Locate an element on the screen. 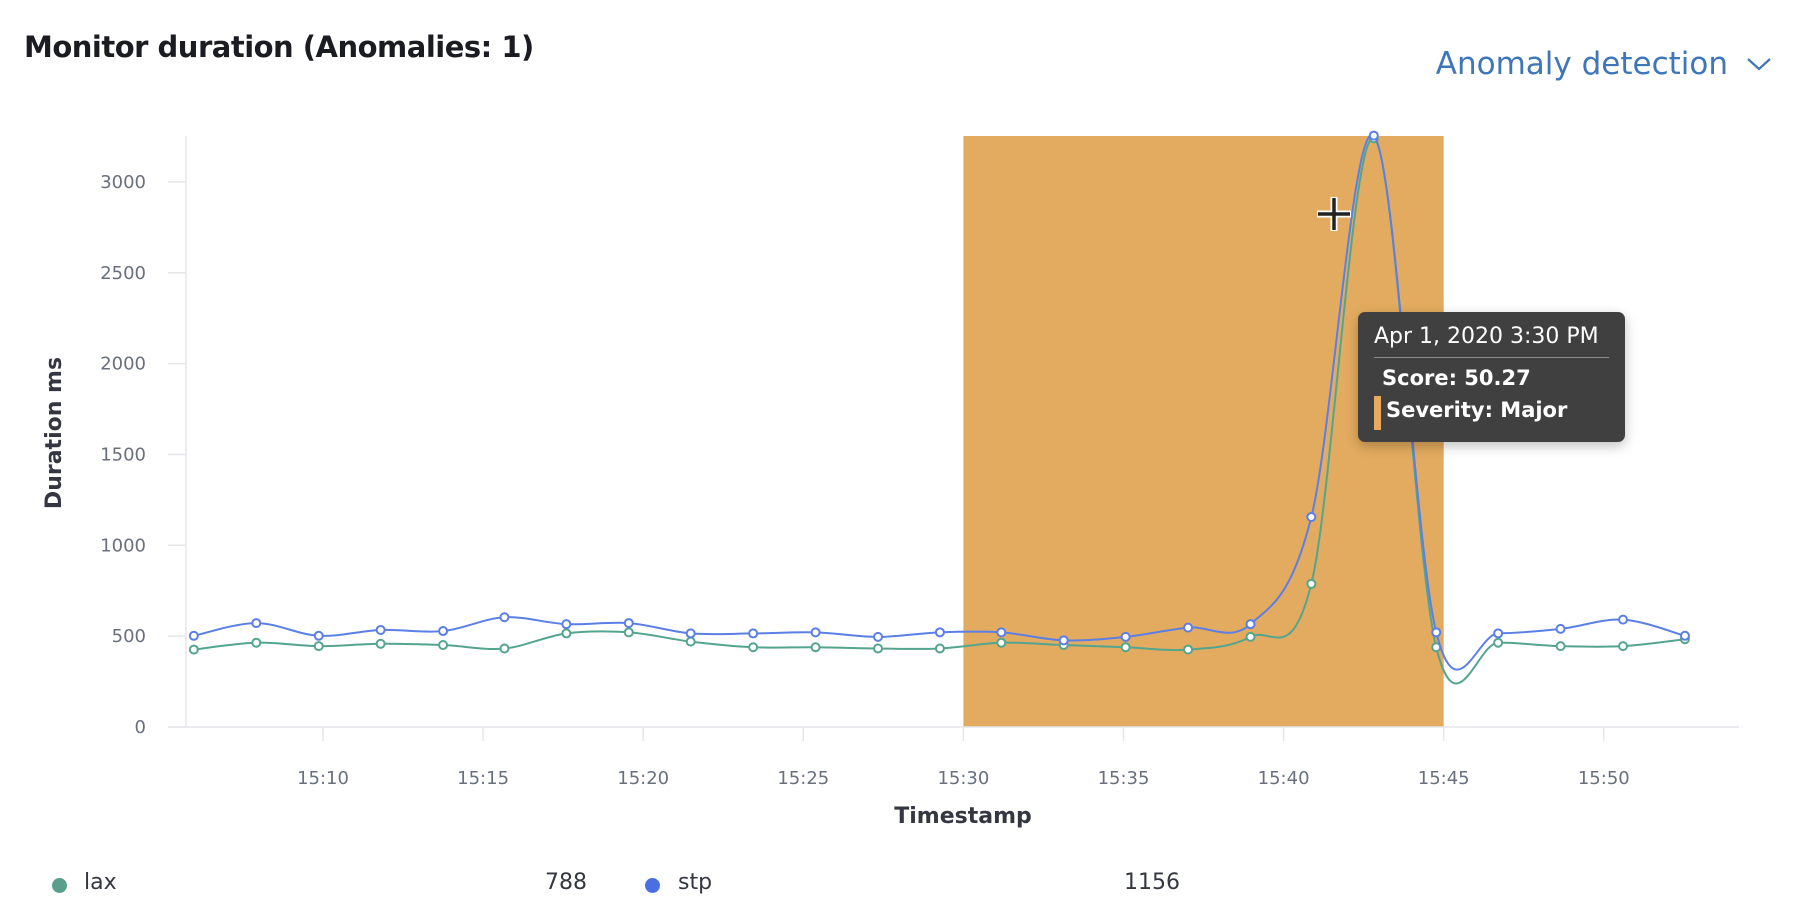 This screenshot has width=1800, height=910. legend-label-lax: lax is located at coordinates (100, 882).